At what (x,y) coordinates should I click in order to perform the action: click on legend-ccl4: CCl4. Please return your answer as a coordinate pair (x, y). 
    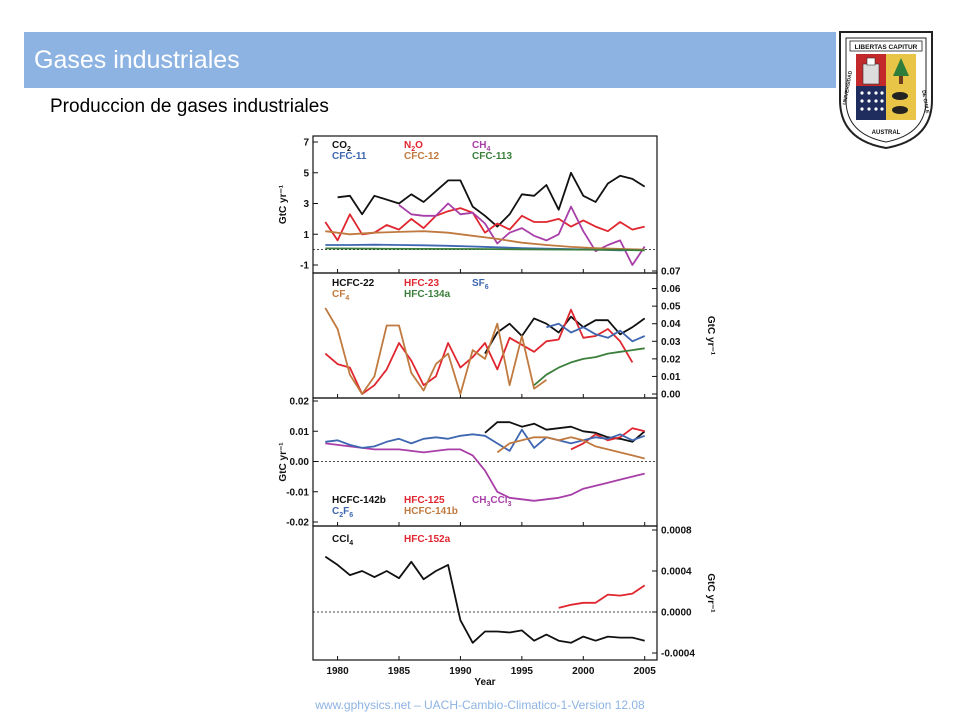
    Looking at the image, I should click on (342, 540).